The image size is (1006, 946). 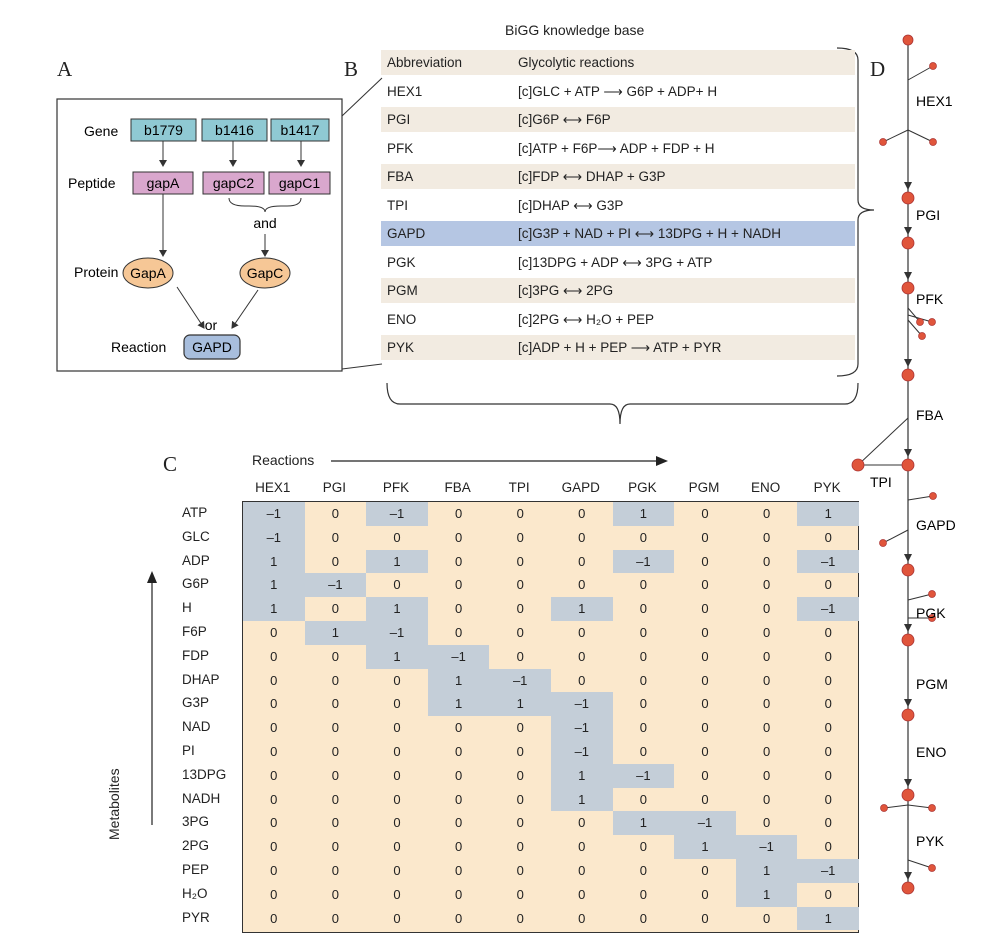 What do you see at coordinates (401, 262) in the screenshot?
I see `kb-abbr: PGK` at bounding box center [401, 262].